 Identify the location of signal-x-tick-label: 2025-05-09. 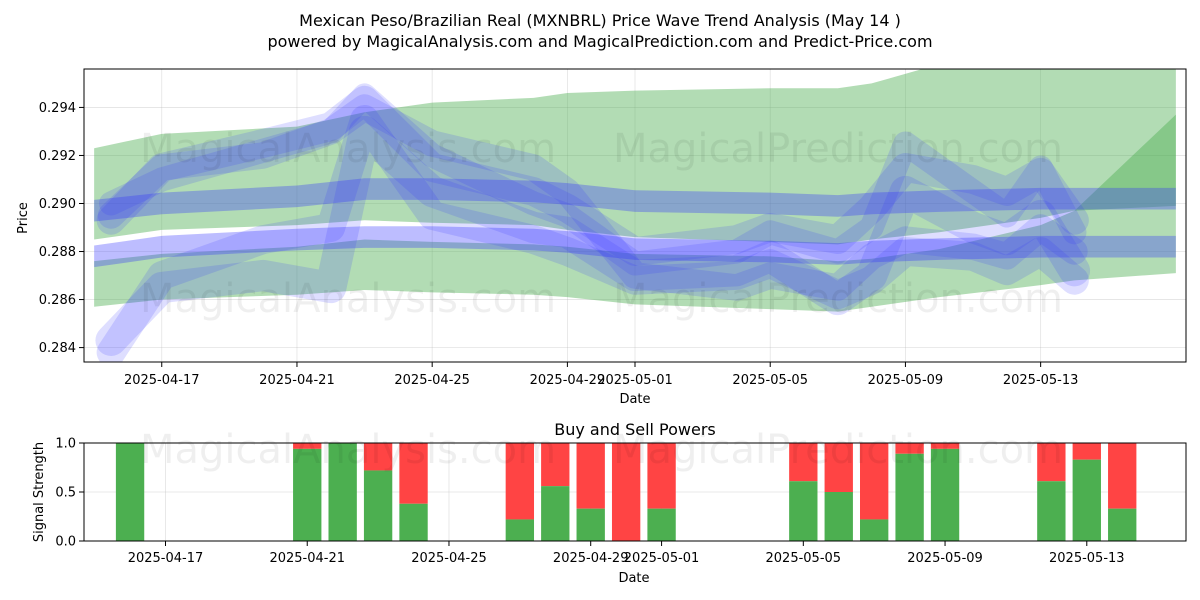
(945, 558).